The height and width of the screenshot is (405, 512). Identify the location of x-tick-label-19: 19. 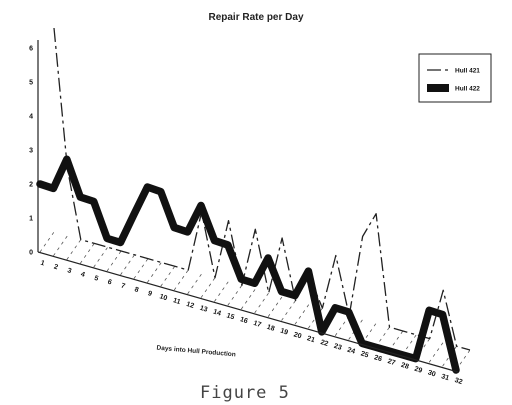
(284, 332).